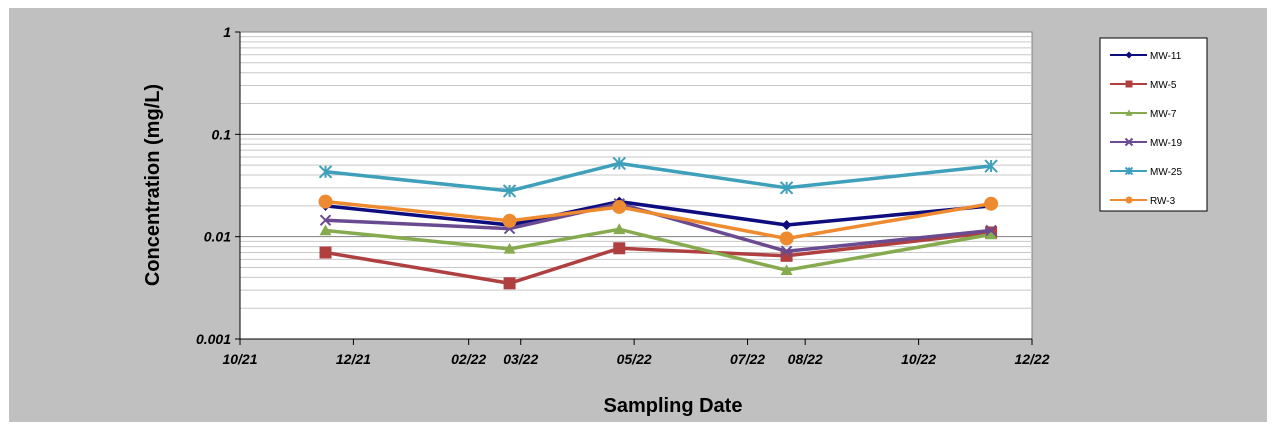 This screenshot has width=1277, height=429. I want to click on y-tick-label: 0.001, so click(213, 339).